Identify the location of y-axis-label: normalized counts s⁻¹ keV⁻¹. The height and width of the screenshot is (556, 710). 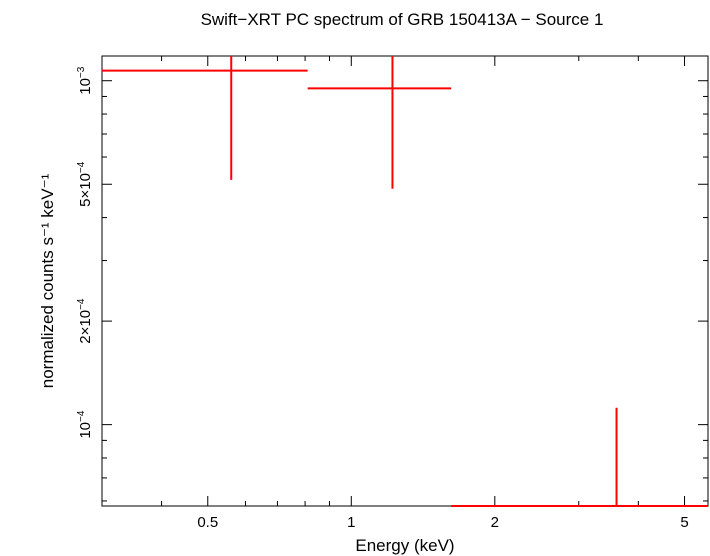
(47, 280).